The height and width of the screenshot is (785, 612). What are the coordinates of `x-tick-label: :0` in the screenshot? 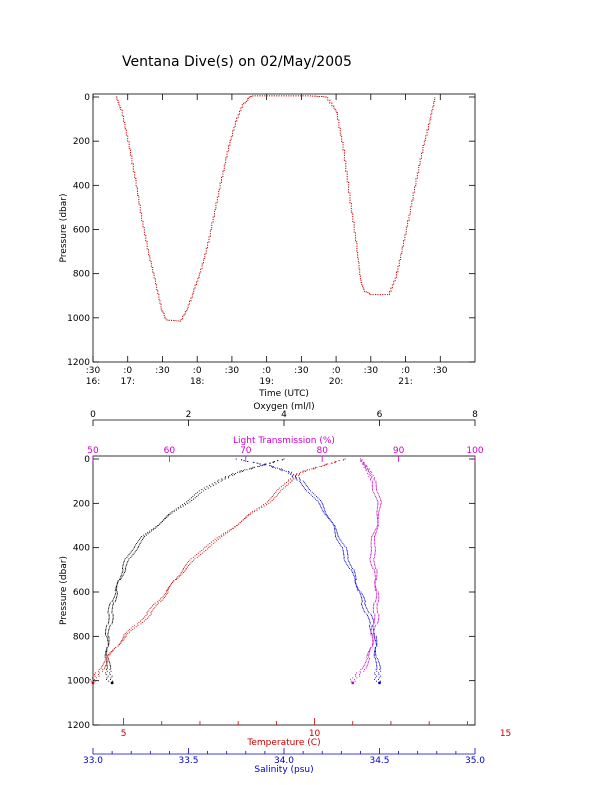 It's located at (127, 371).